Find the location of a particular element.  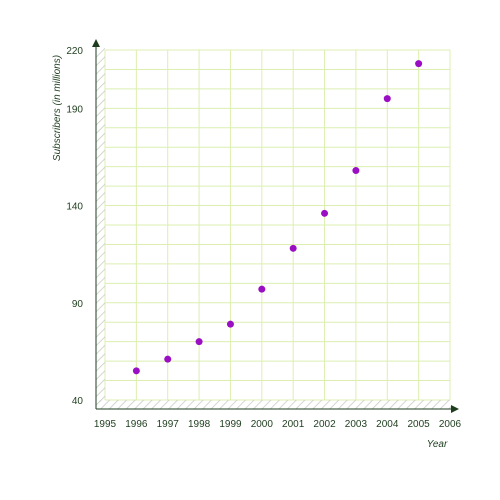

y-tick-label: 90 is located at coordinates (78, 304).